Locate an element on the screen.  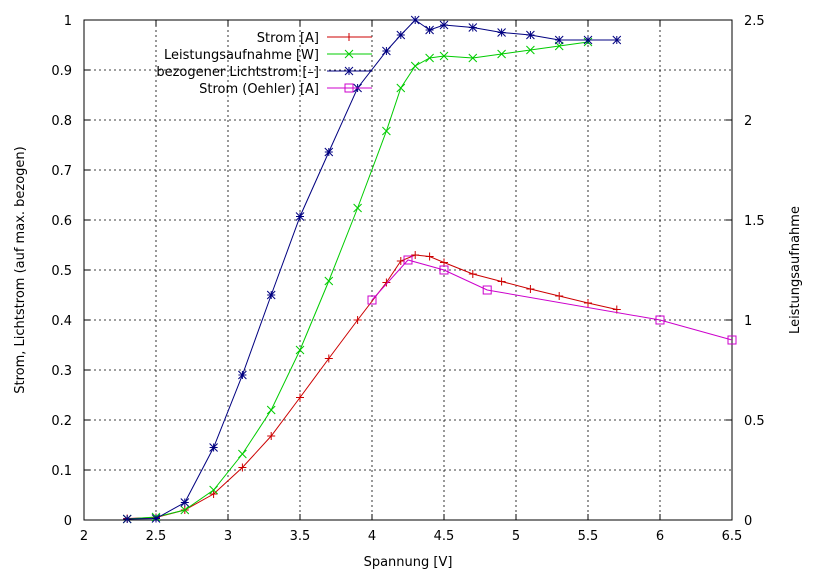
y-tick-label: 0 is located at coordinates (68, 521).